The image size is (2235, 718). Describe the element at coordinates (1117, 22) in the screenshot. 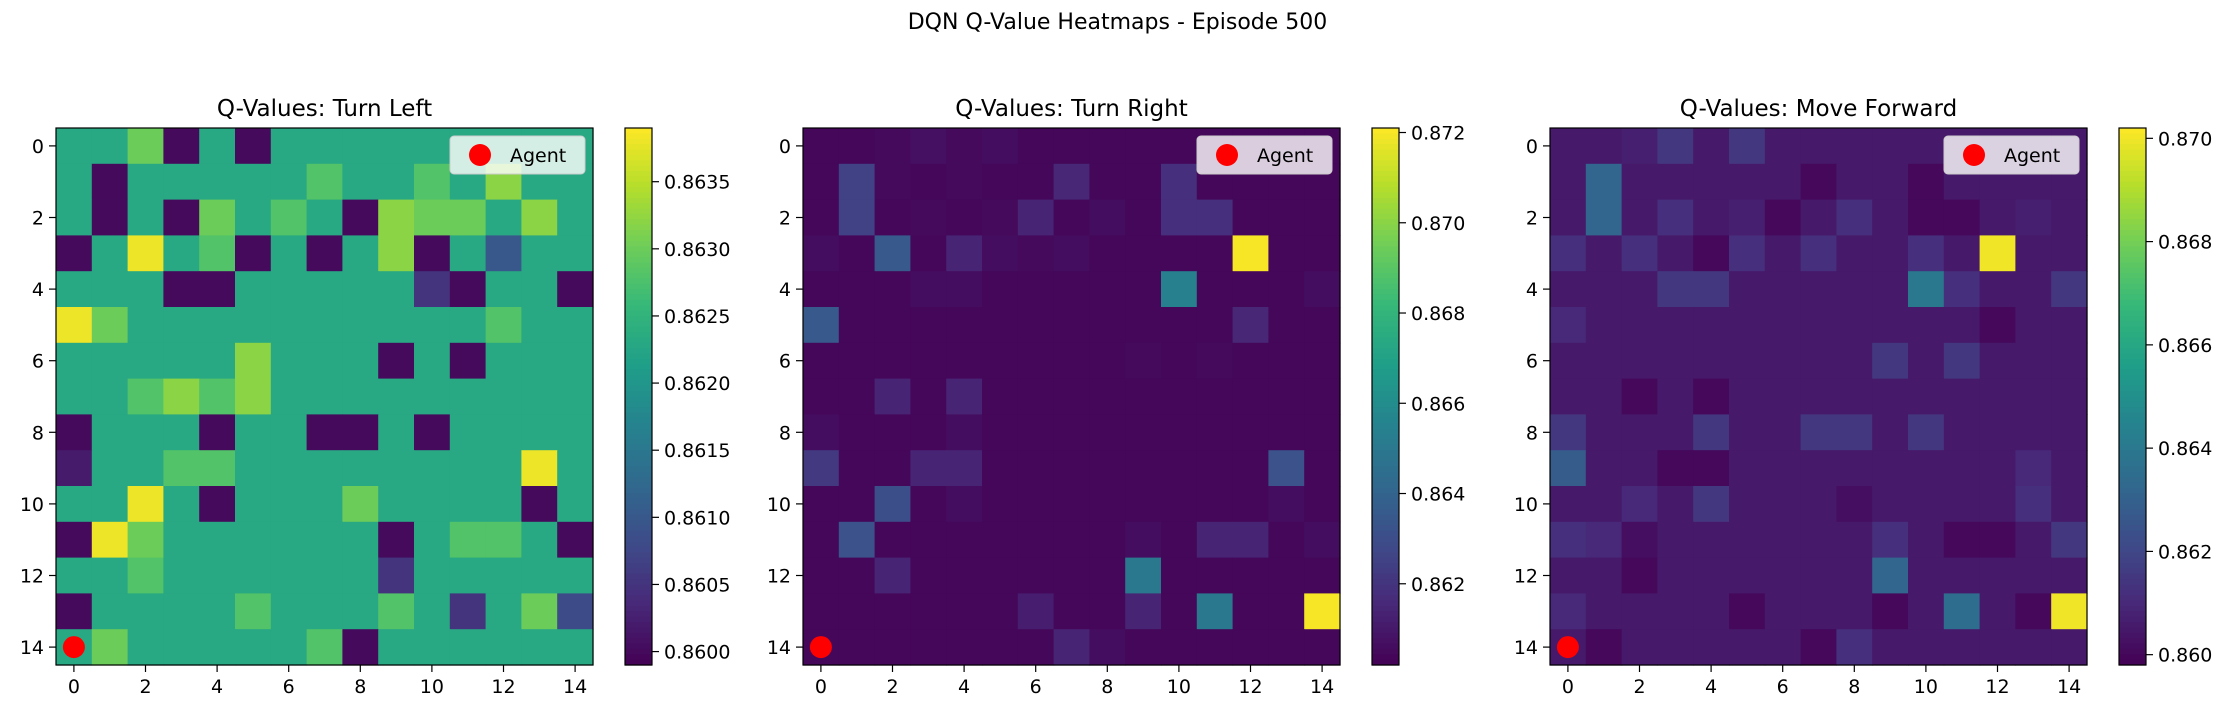

I see `figure-title: DQN Q-Value Heatmaps - Episode 500` at that location.